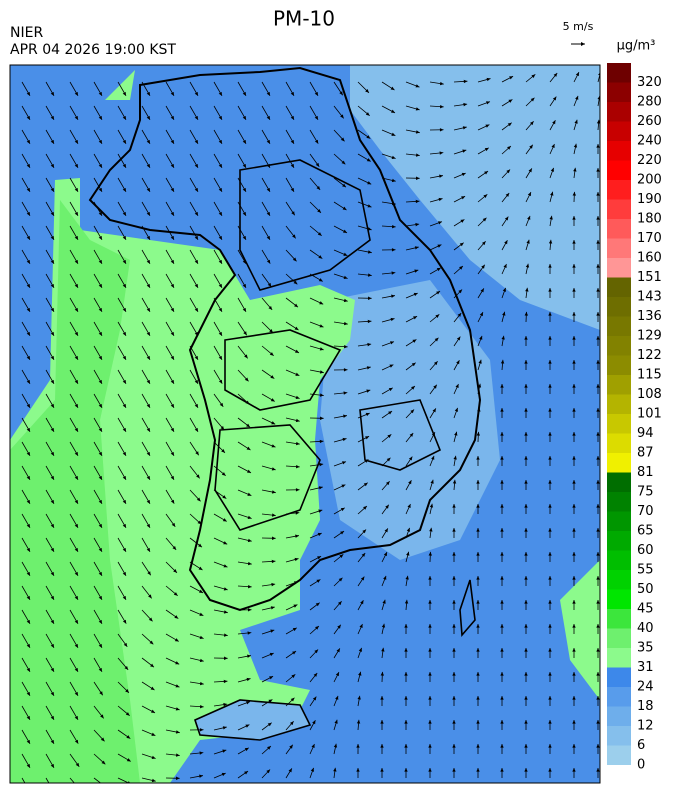  Describe the element at coordinates (645, 433) in the screenshot. I see `colorbar-label: 94` at that location.